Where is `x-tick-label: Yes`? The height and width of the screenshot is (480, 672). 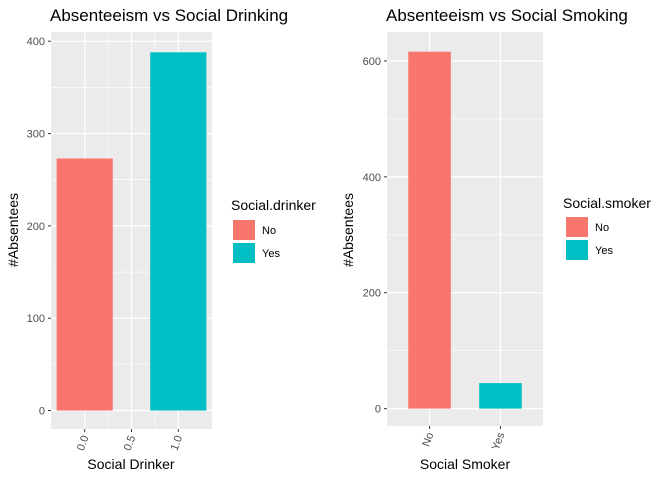
x-tick-label: Yes is located at coordinates (499, 440).